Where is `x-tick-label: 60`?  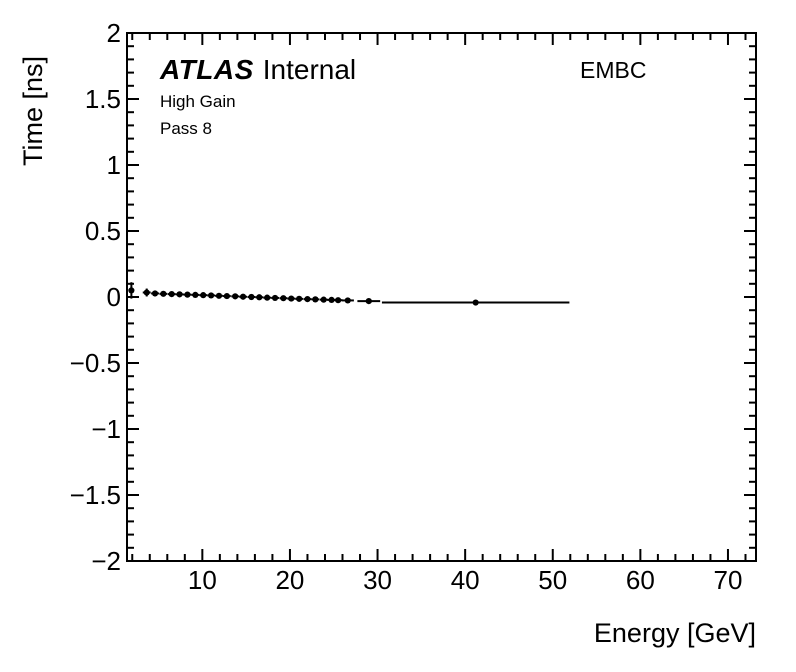
x-tick-label: 60 is located at coordinates (640, 580).